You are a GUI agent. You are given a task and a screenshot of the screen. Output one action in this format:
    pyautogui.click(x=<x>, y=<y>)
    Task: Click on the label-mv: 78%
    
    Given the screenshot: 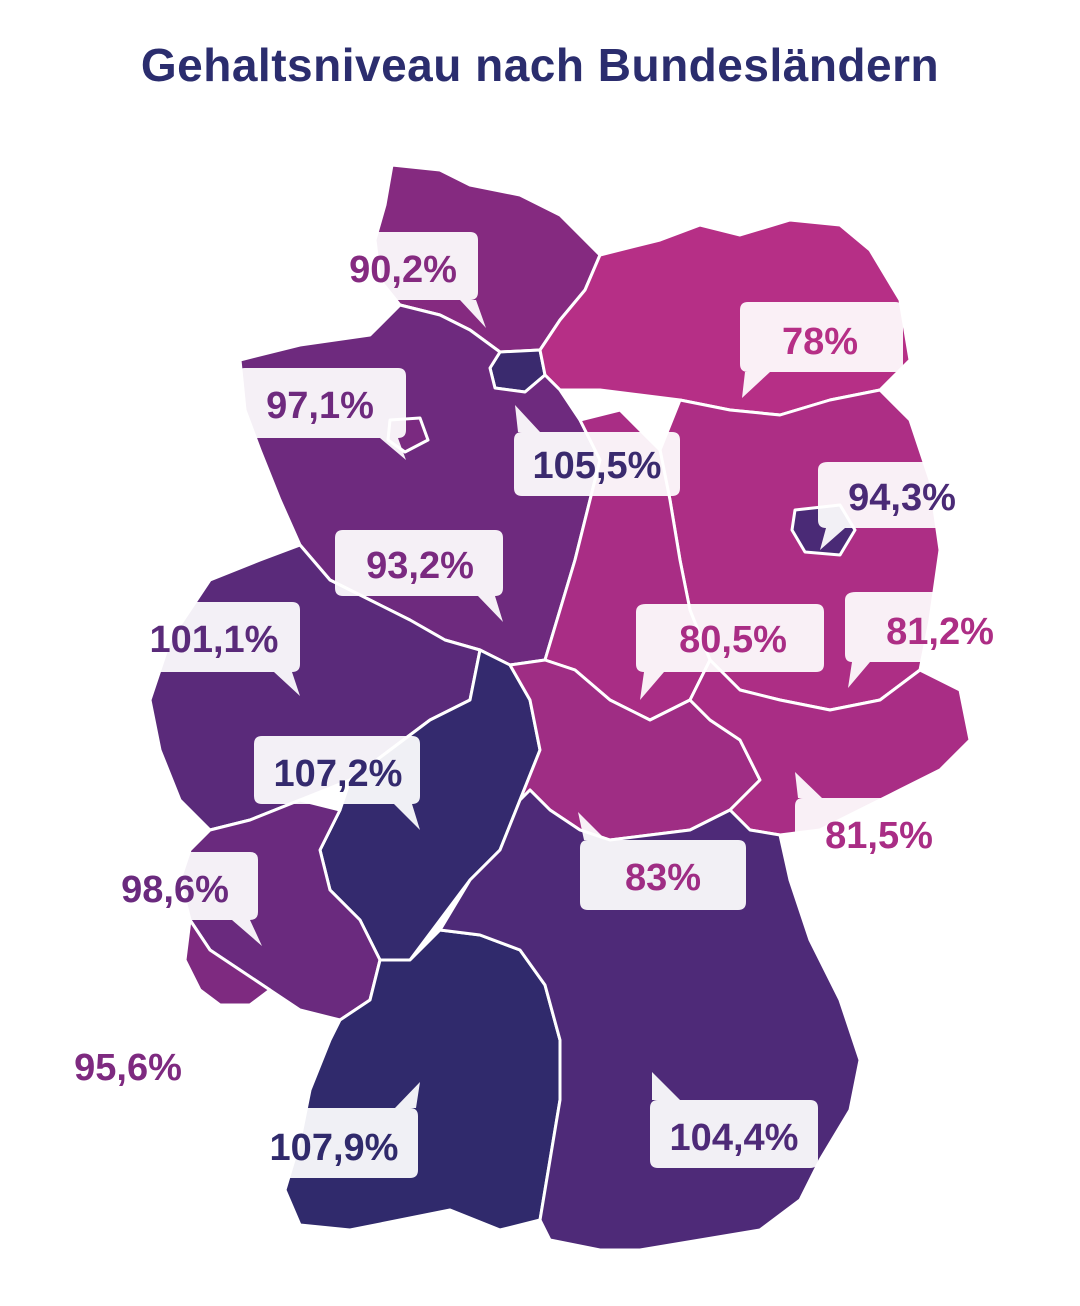 What is the action you would take?
    pyautogui.click(x=820, y=342)
    